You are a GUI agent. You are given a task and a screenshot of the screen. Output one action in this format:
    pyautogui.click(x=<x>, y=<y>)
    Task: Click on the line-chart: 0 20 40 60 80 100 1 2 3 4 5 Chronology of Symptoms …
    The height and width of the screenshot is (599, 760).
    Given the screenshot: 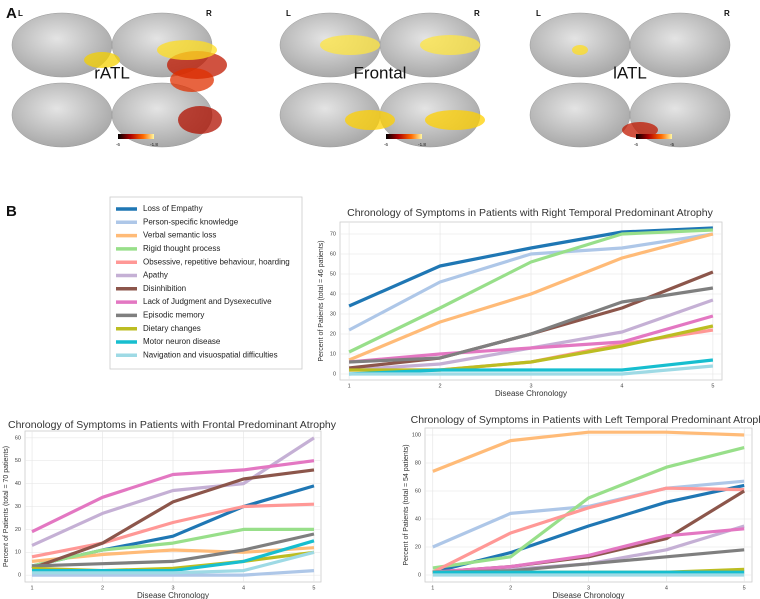 What is the action you would take?
    pyautogui.click(x=581, y=506)
    